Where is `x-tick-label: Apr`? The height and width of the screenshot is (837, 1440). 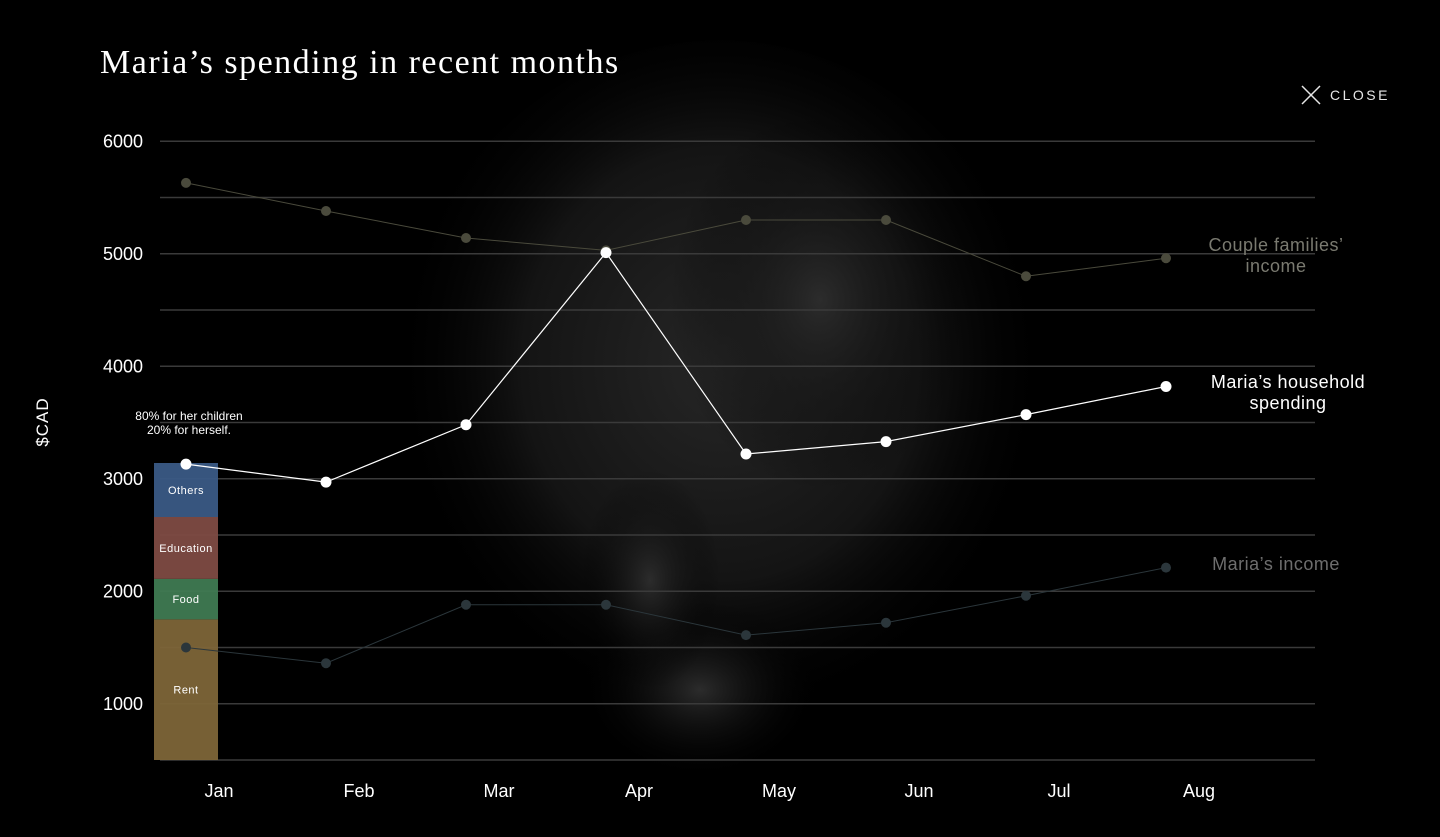 x-tick-label: Apr is located at coordinates (639, 791).